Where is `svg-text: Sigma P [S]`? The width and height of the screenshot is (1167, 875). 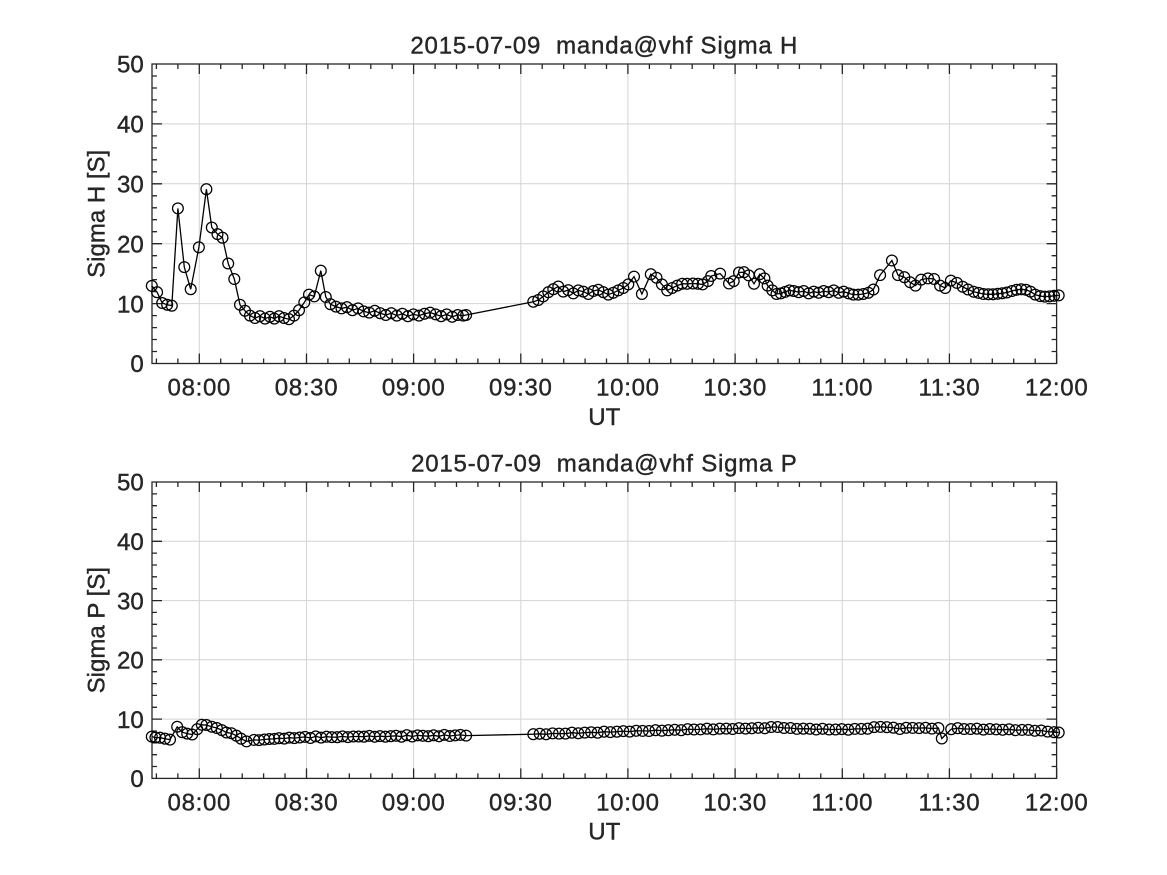
svg-text: Sigma P [S] is located at coordinates (97, 630).